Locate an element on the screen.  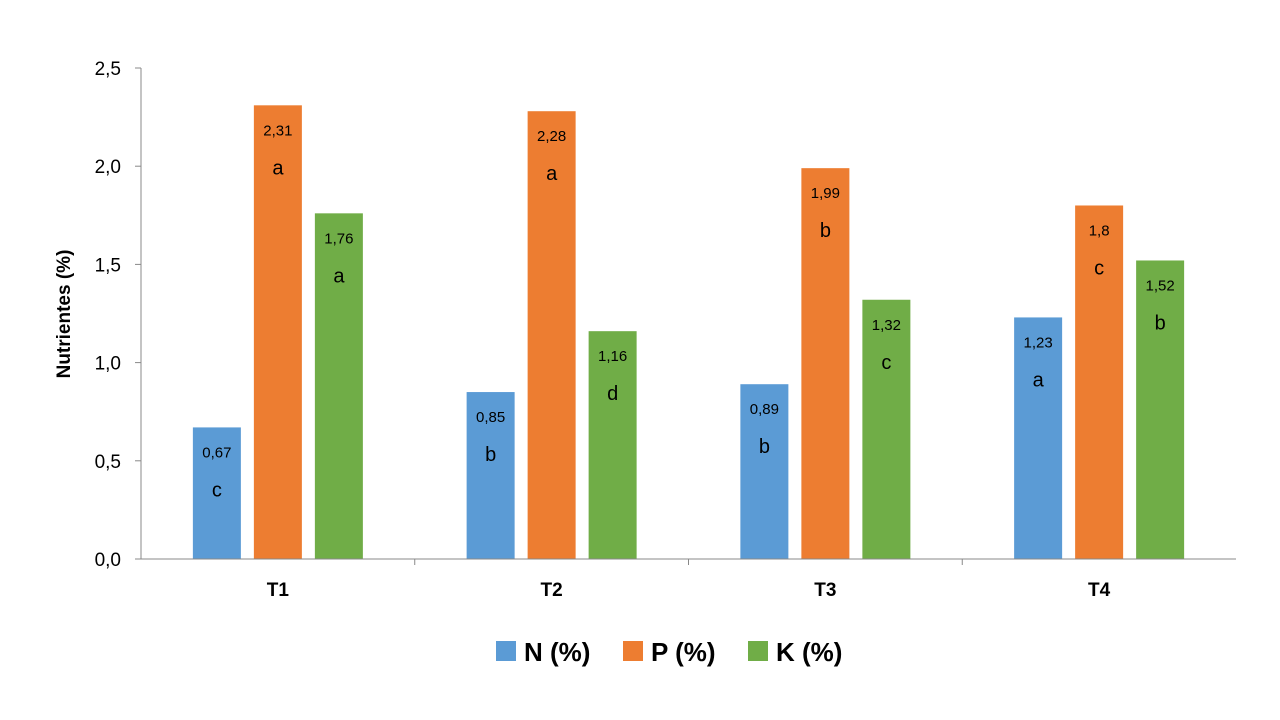
bar-value-label: 0,67 is located at coordinates (216, 452).